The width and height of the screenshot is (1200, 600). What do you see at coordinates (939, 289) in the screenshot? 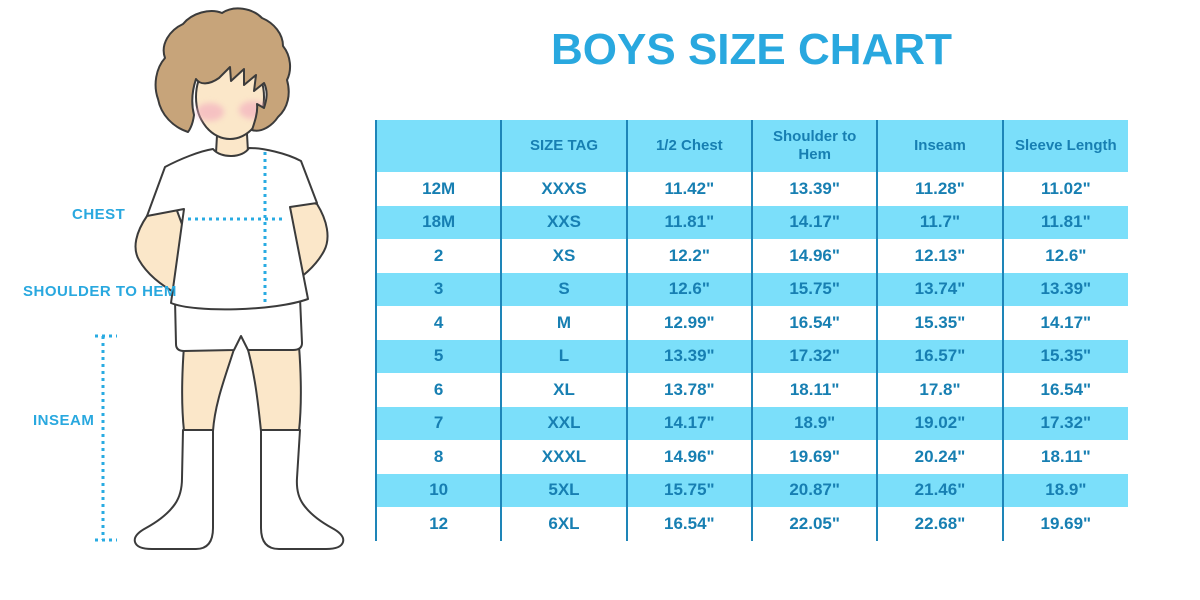
I see `measurement-cell: 13.74"` at bounding box center [939, 289].